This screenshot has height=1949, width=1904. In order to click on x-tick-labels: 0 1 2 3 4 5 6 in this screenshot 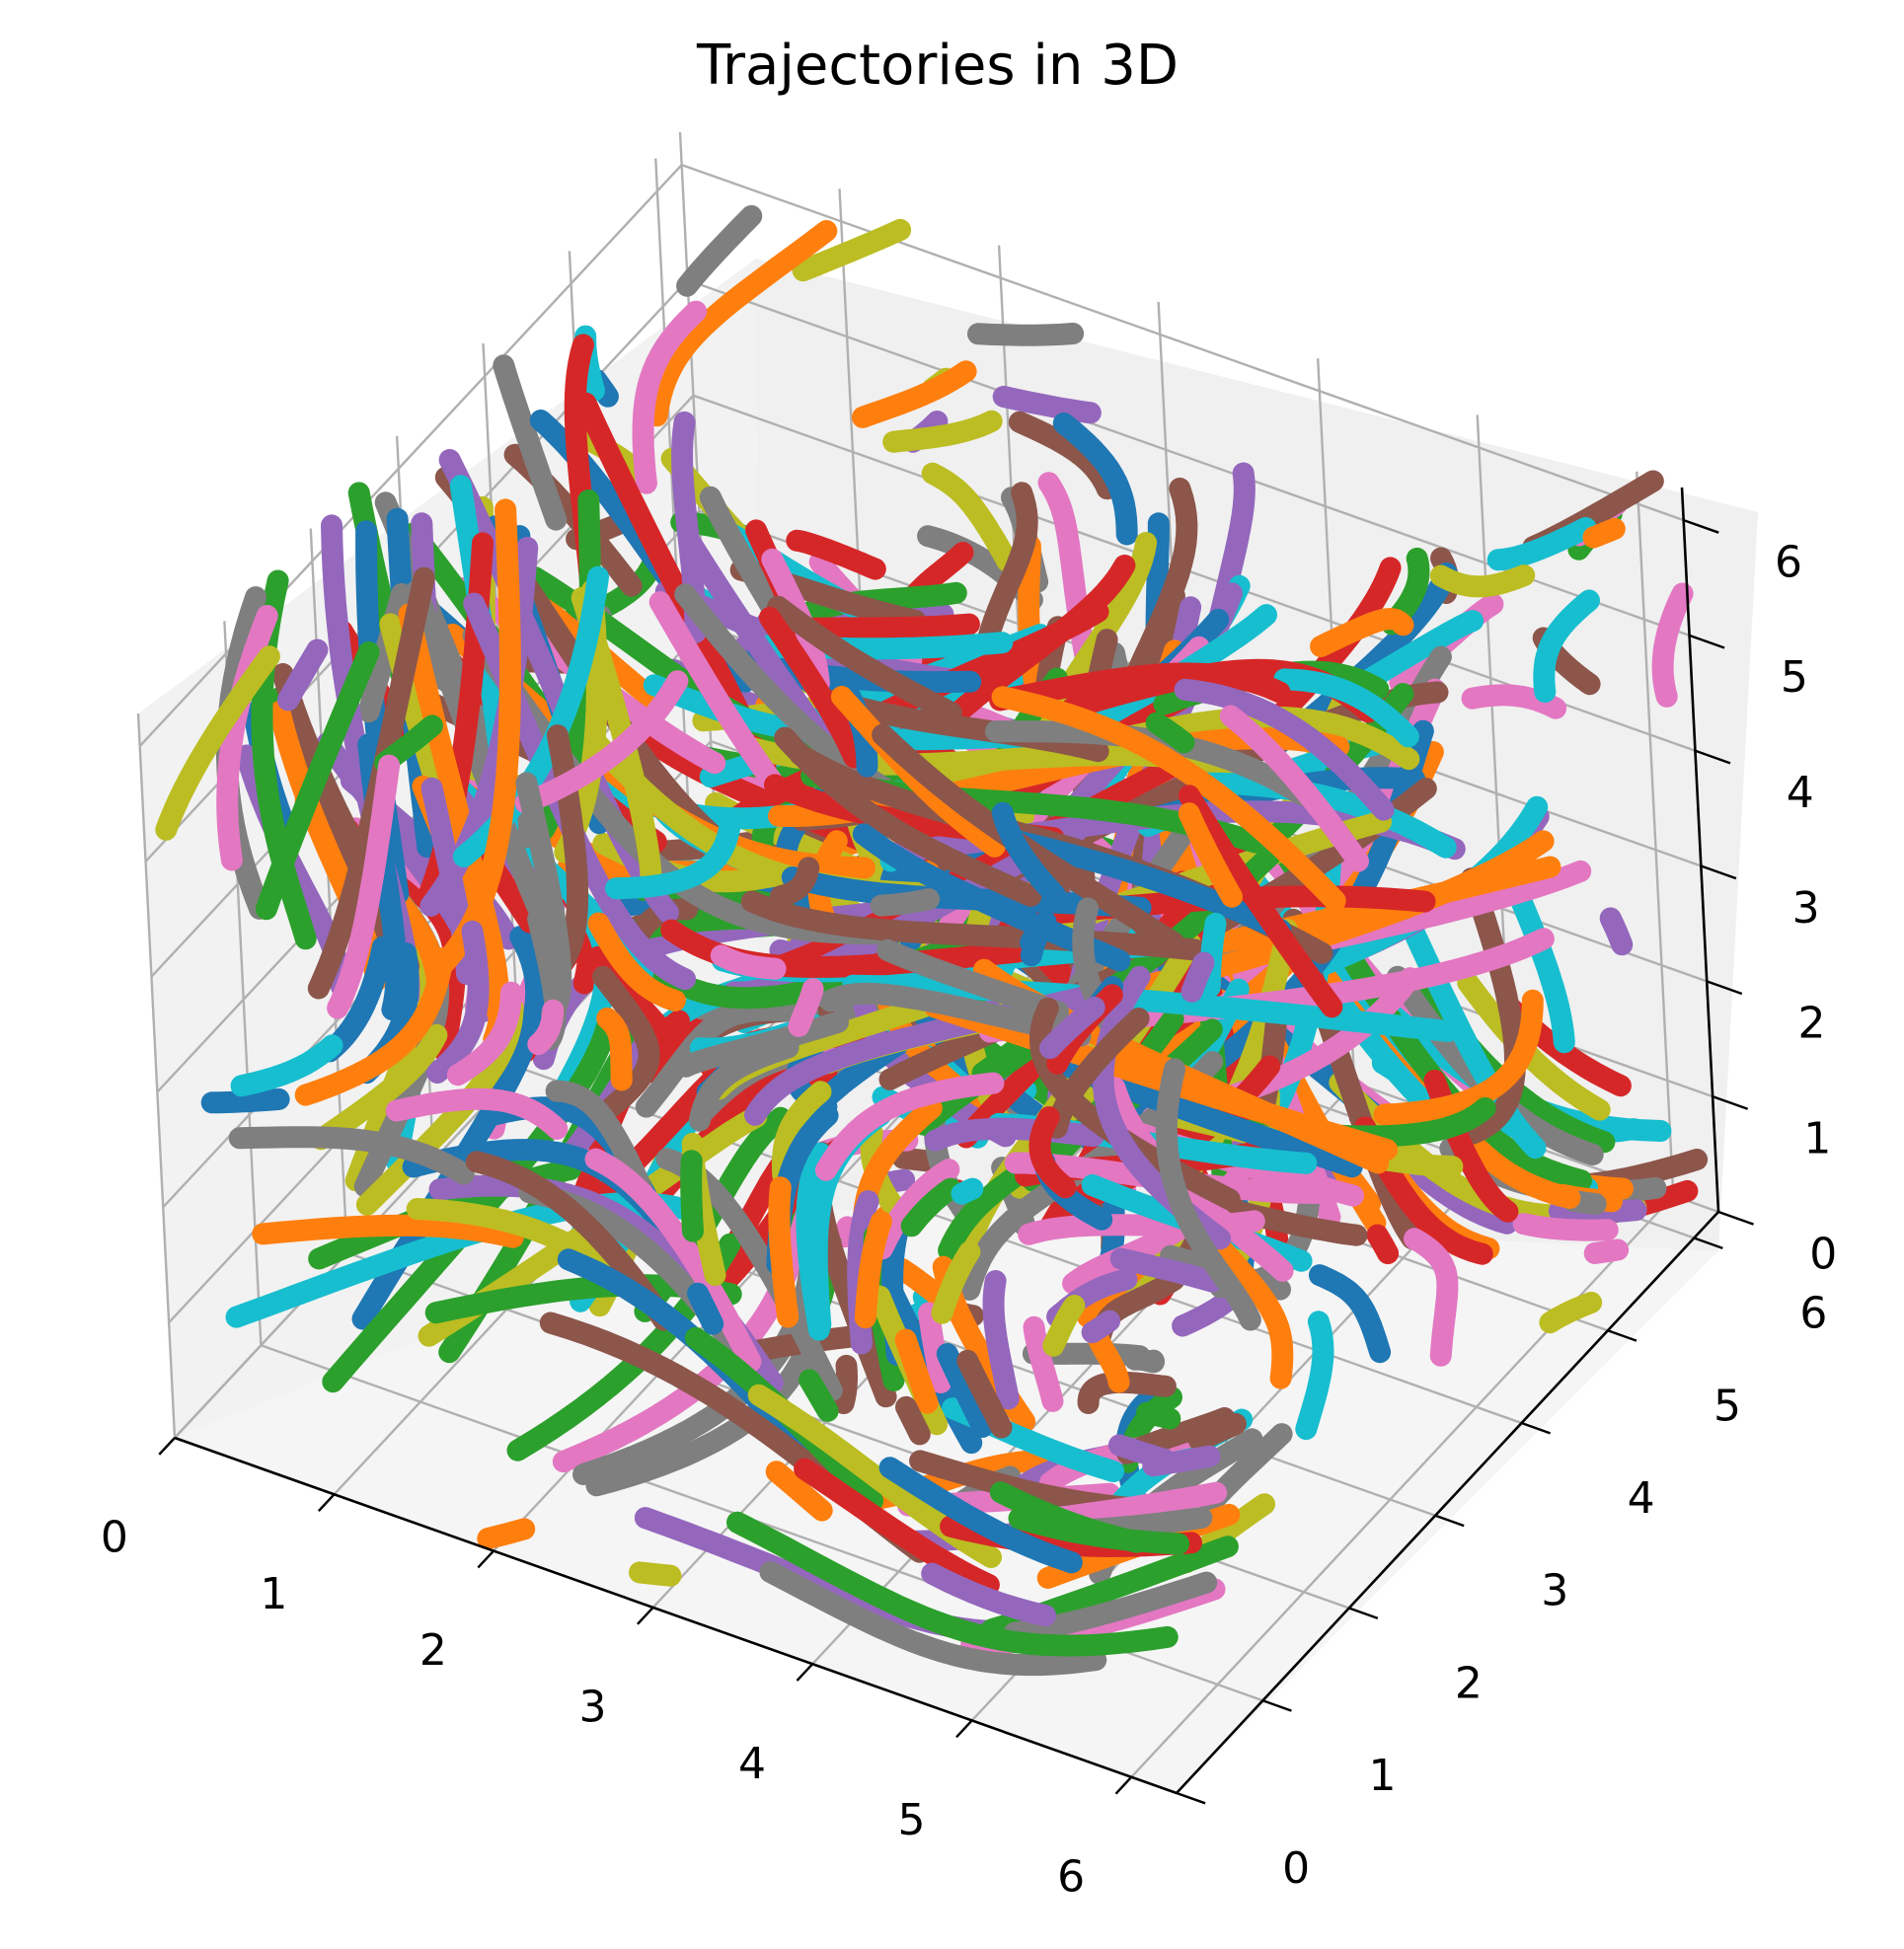, I will do `click(593, 1708)`.